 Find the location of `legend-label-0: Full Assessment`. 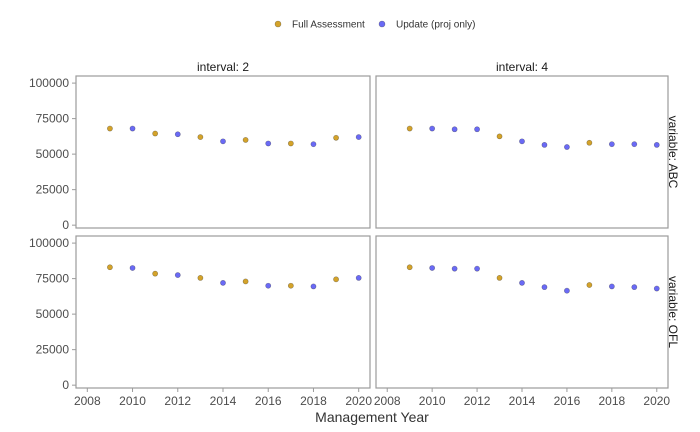

legend-label-0: Full Assessment is located at coordinates (328, 25).